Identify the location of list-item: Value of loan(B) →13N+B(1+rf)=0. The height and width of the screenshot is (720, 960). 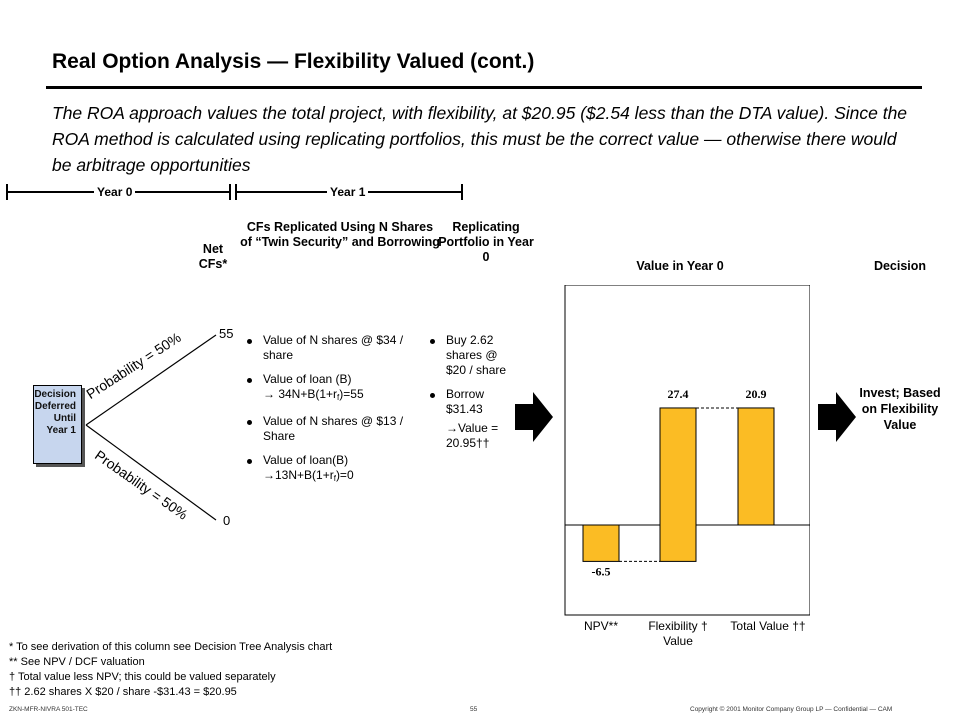
(334, 469).